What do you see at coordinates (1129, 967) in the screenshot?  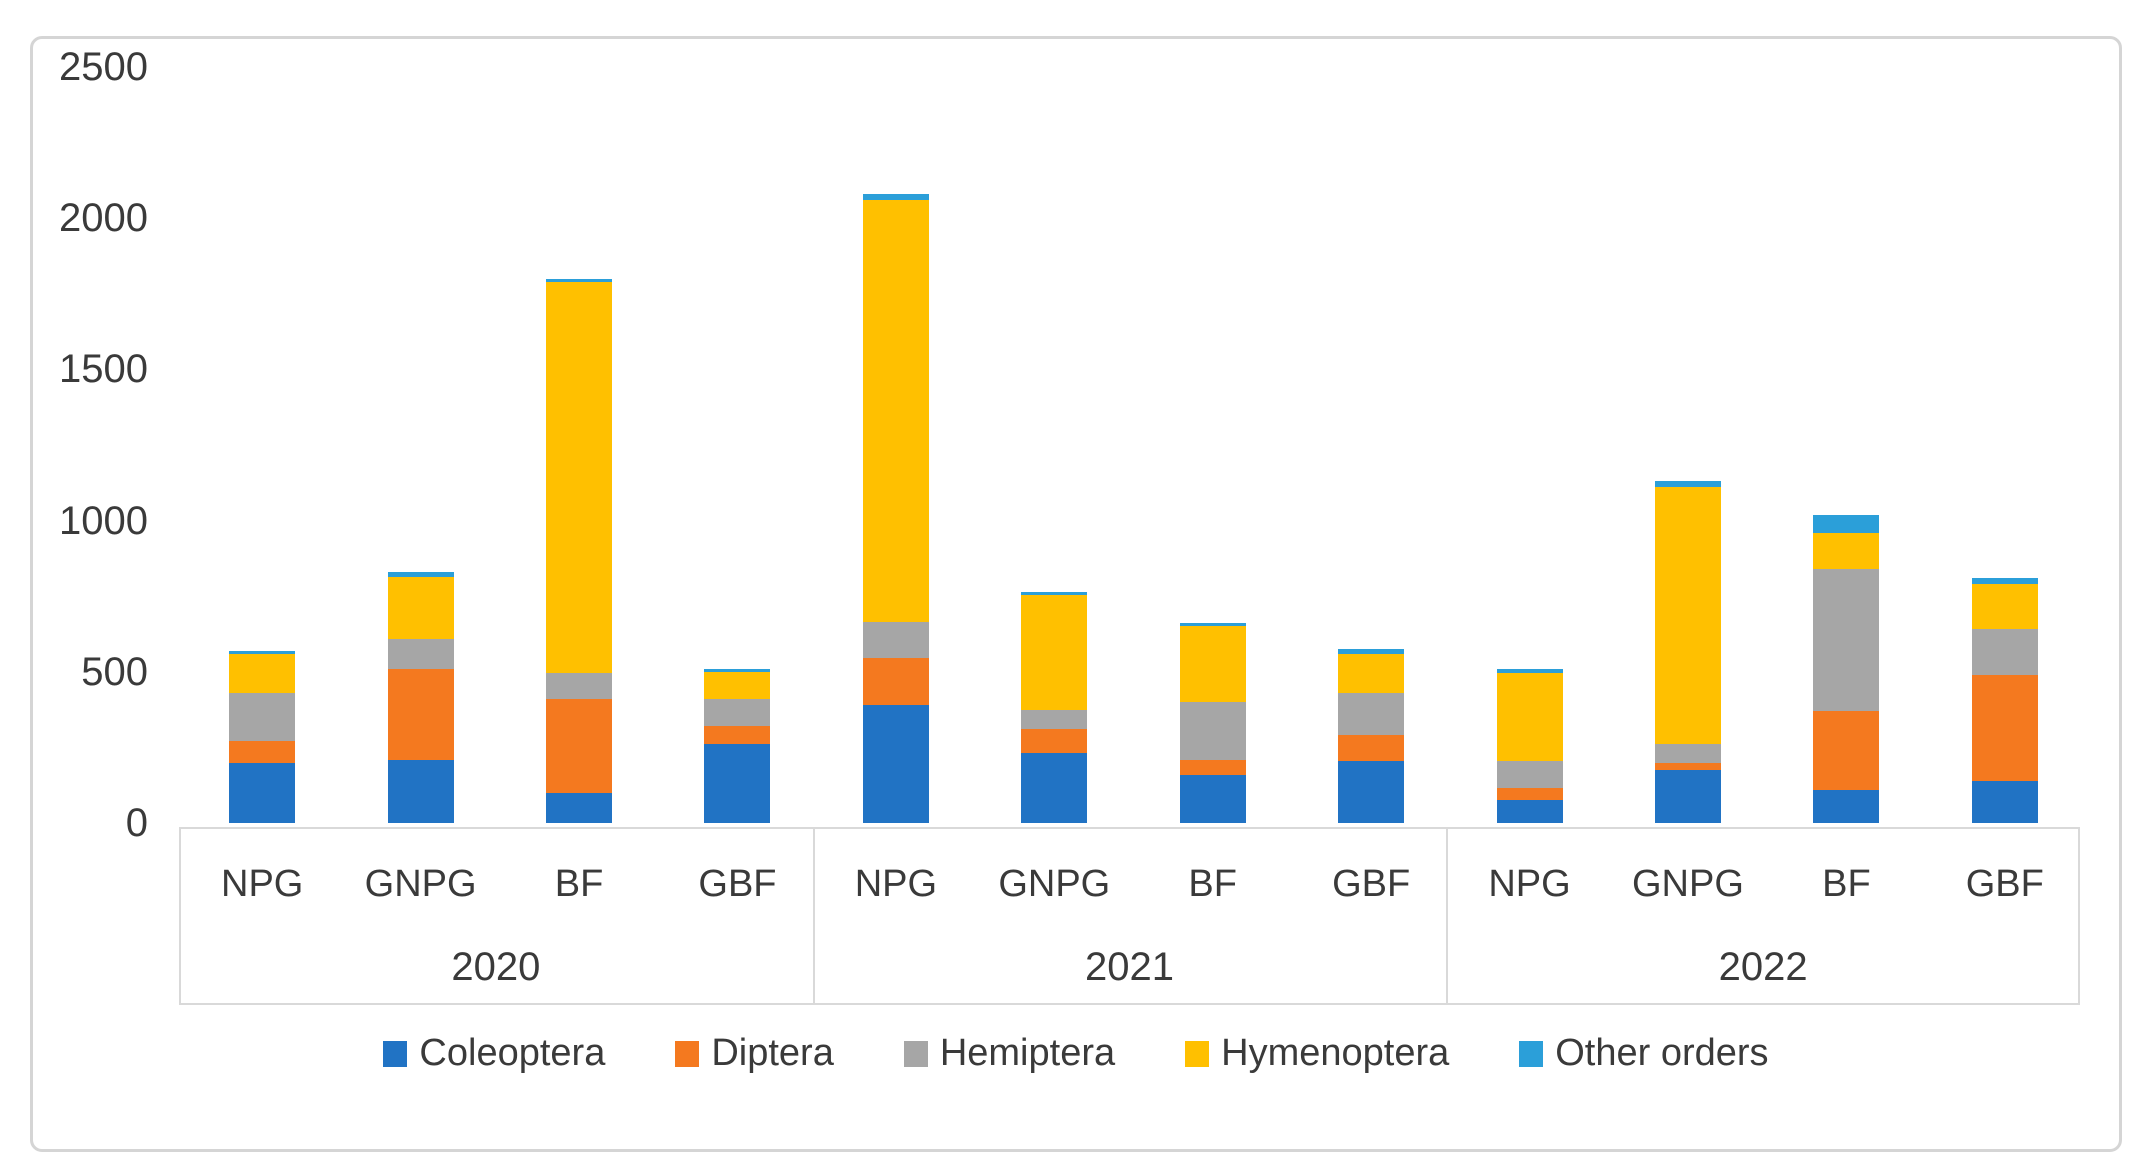 I see `year-label: 2021` at bounding box center [1129, 967].